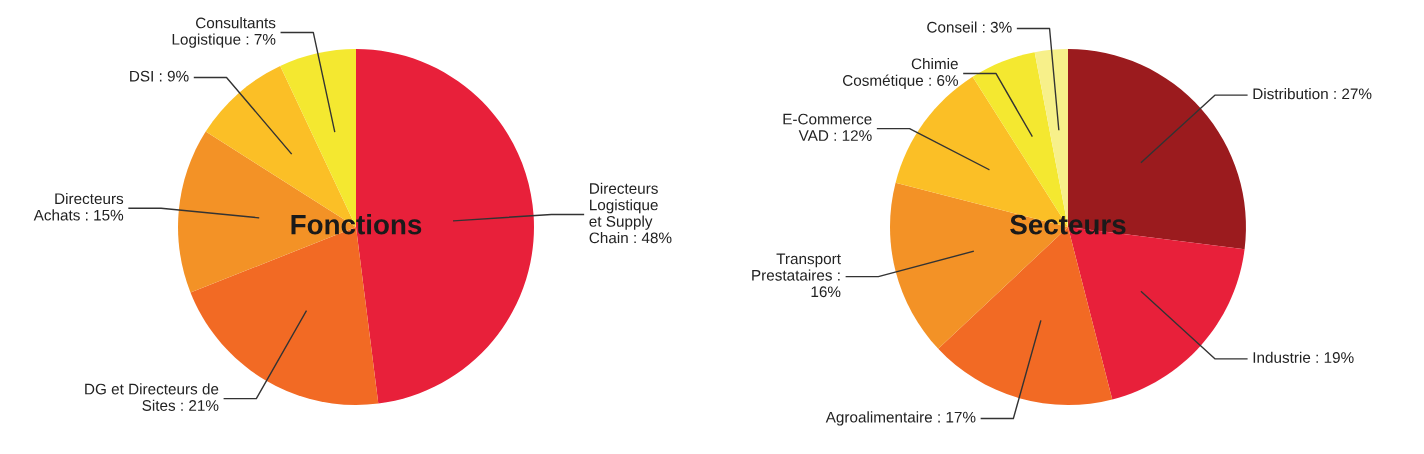  Describe the element at coordinates (827, 127) in the screenshot. I see `slice-label: E-Commerce VAD : 12%` at that location.